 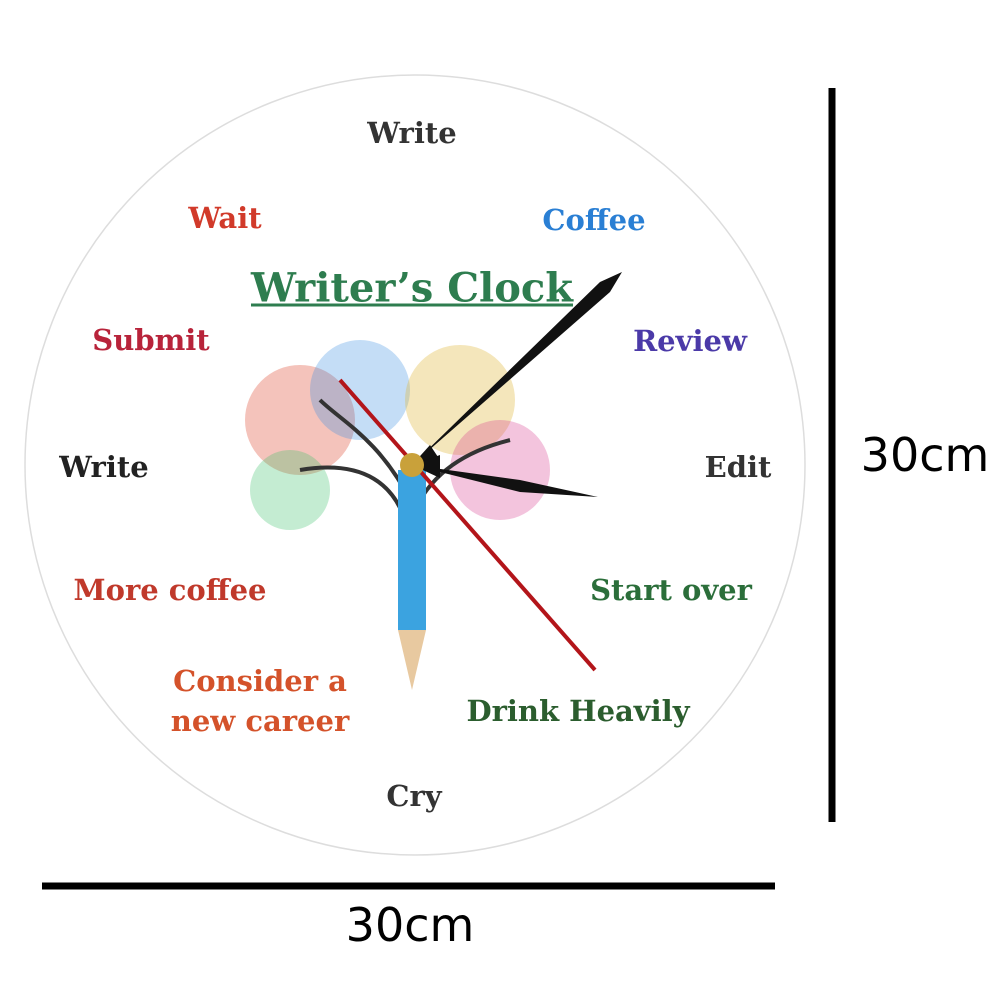 What do you see at coordinates (594, 220) in the screenshot?
I see `hour-label: Coffee` at bounding box center [594, 220].